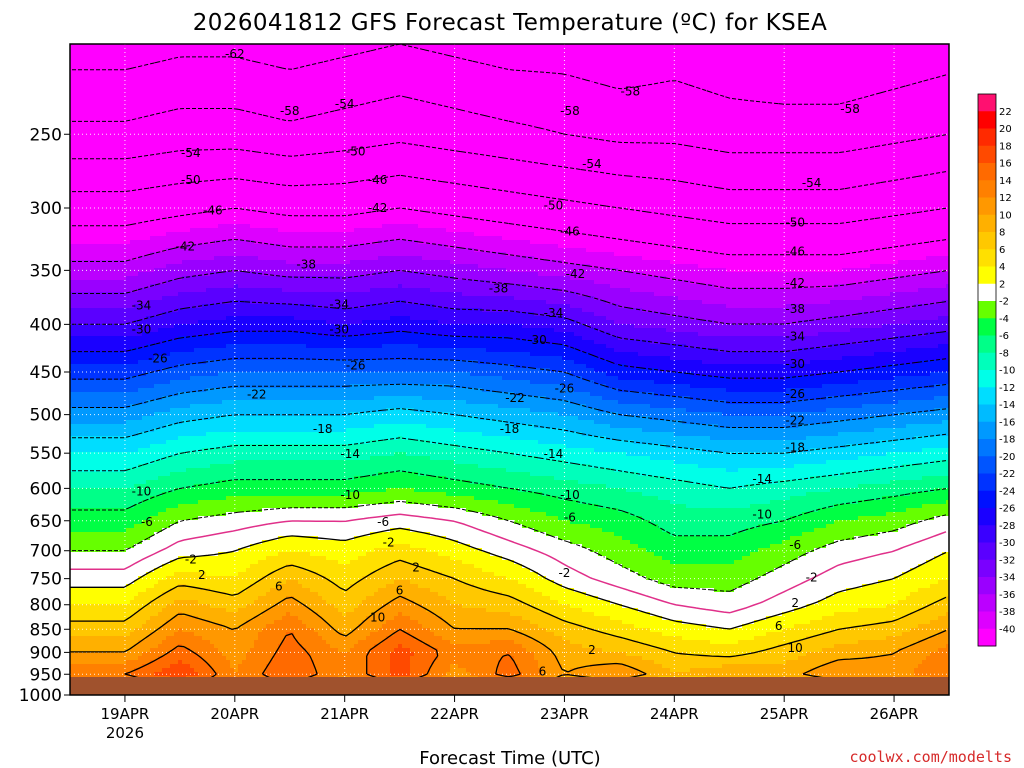  Describe the element at coordinates (1007, 457) in the screenshot. I see `colorbar-label: -20` at that location.